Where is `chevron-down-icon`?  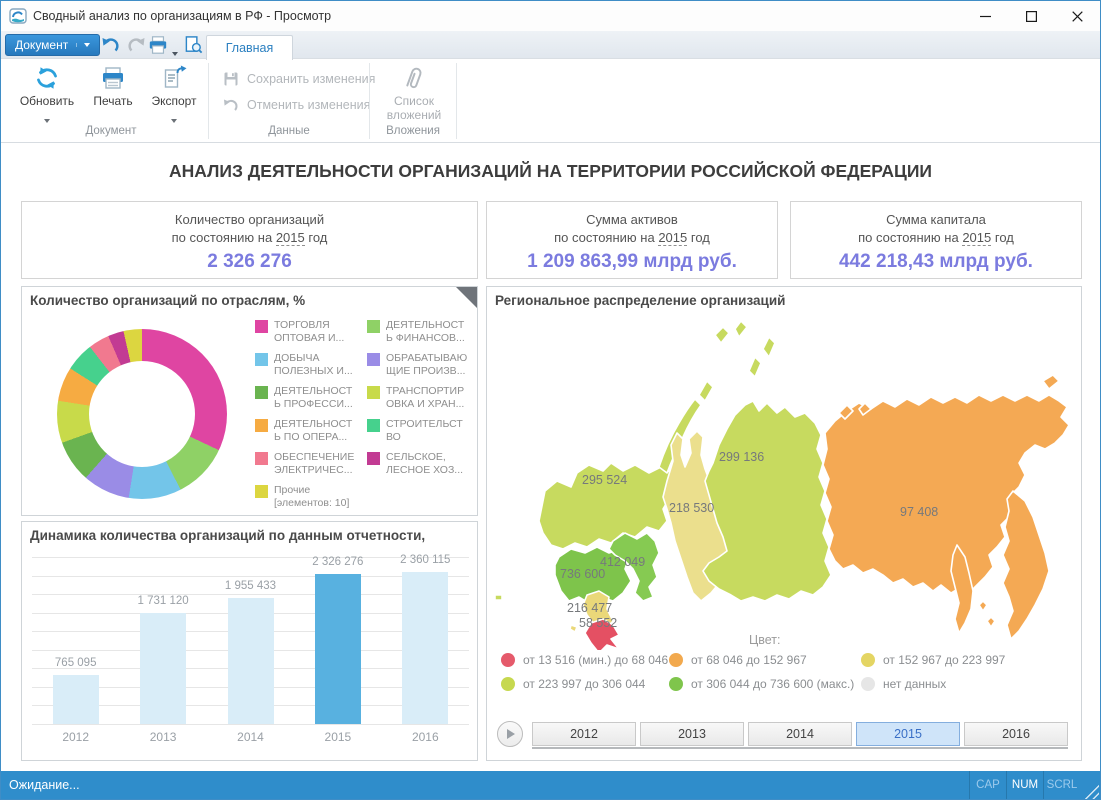 chevron-down-icon is located at coordinates (174, 119).